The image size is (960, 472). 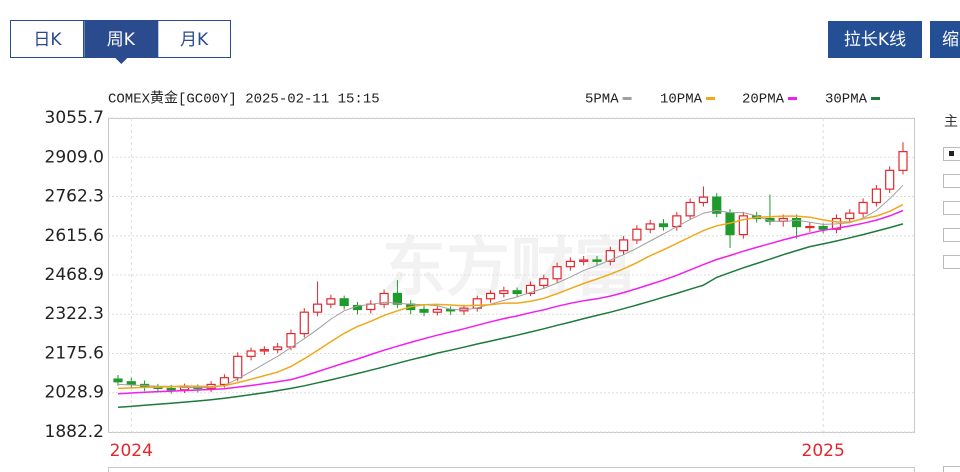 What do you see at coordinates (131, 451) in the screenshot?
I see `x-tick-label: 2024` at bounding box center [131, 451].